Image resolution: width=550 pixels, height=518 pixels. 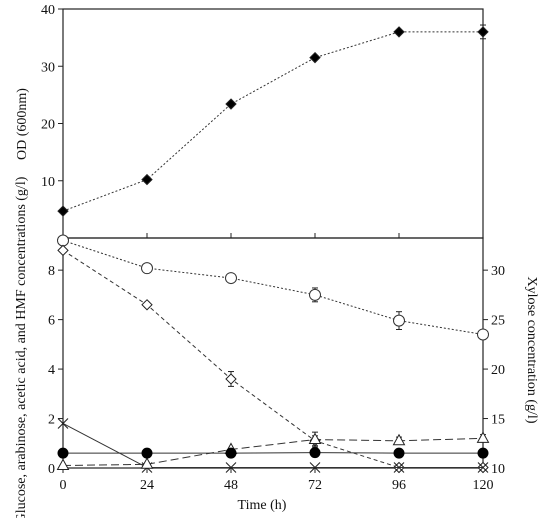 I want to click on top-y-tick-label: 10, so click(x=48, y=182).